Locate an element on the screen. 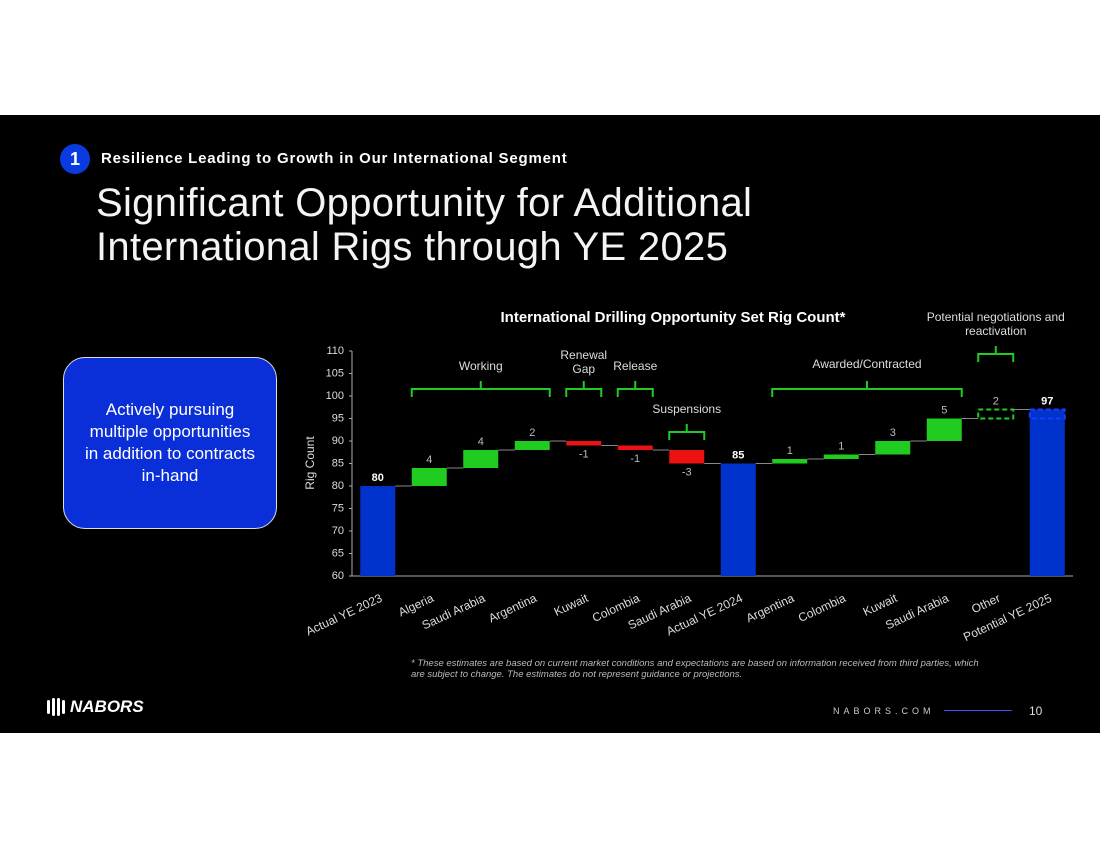 This screenshot has height=849, width=1100. y-tick-label: 110 is located at coordinates (335, 351).